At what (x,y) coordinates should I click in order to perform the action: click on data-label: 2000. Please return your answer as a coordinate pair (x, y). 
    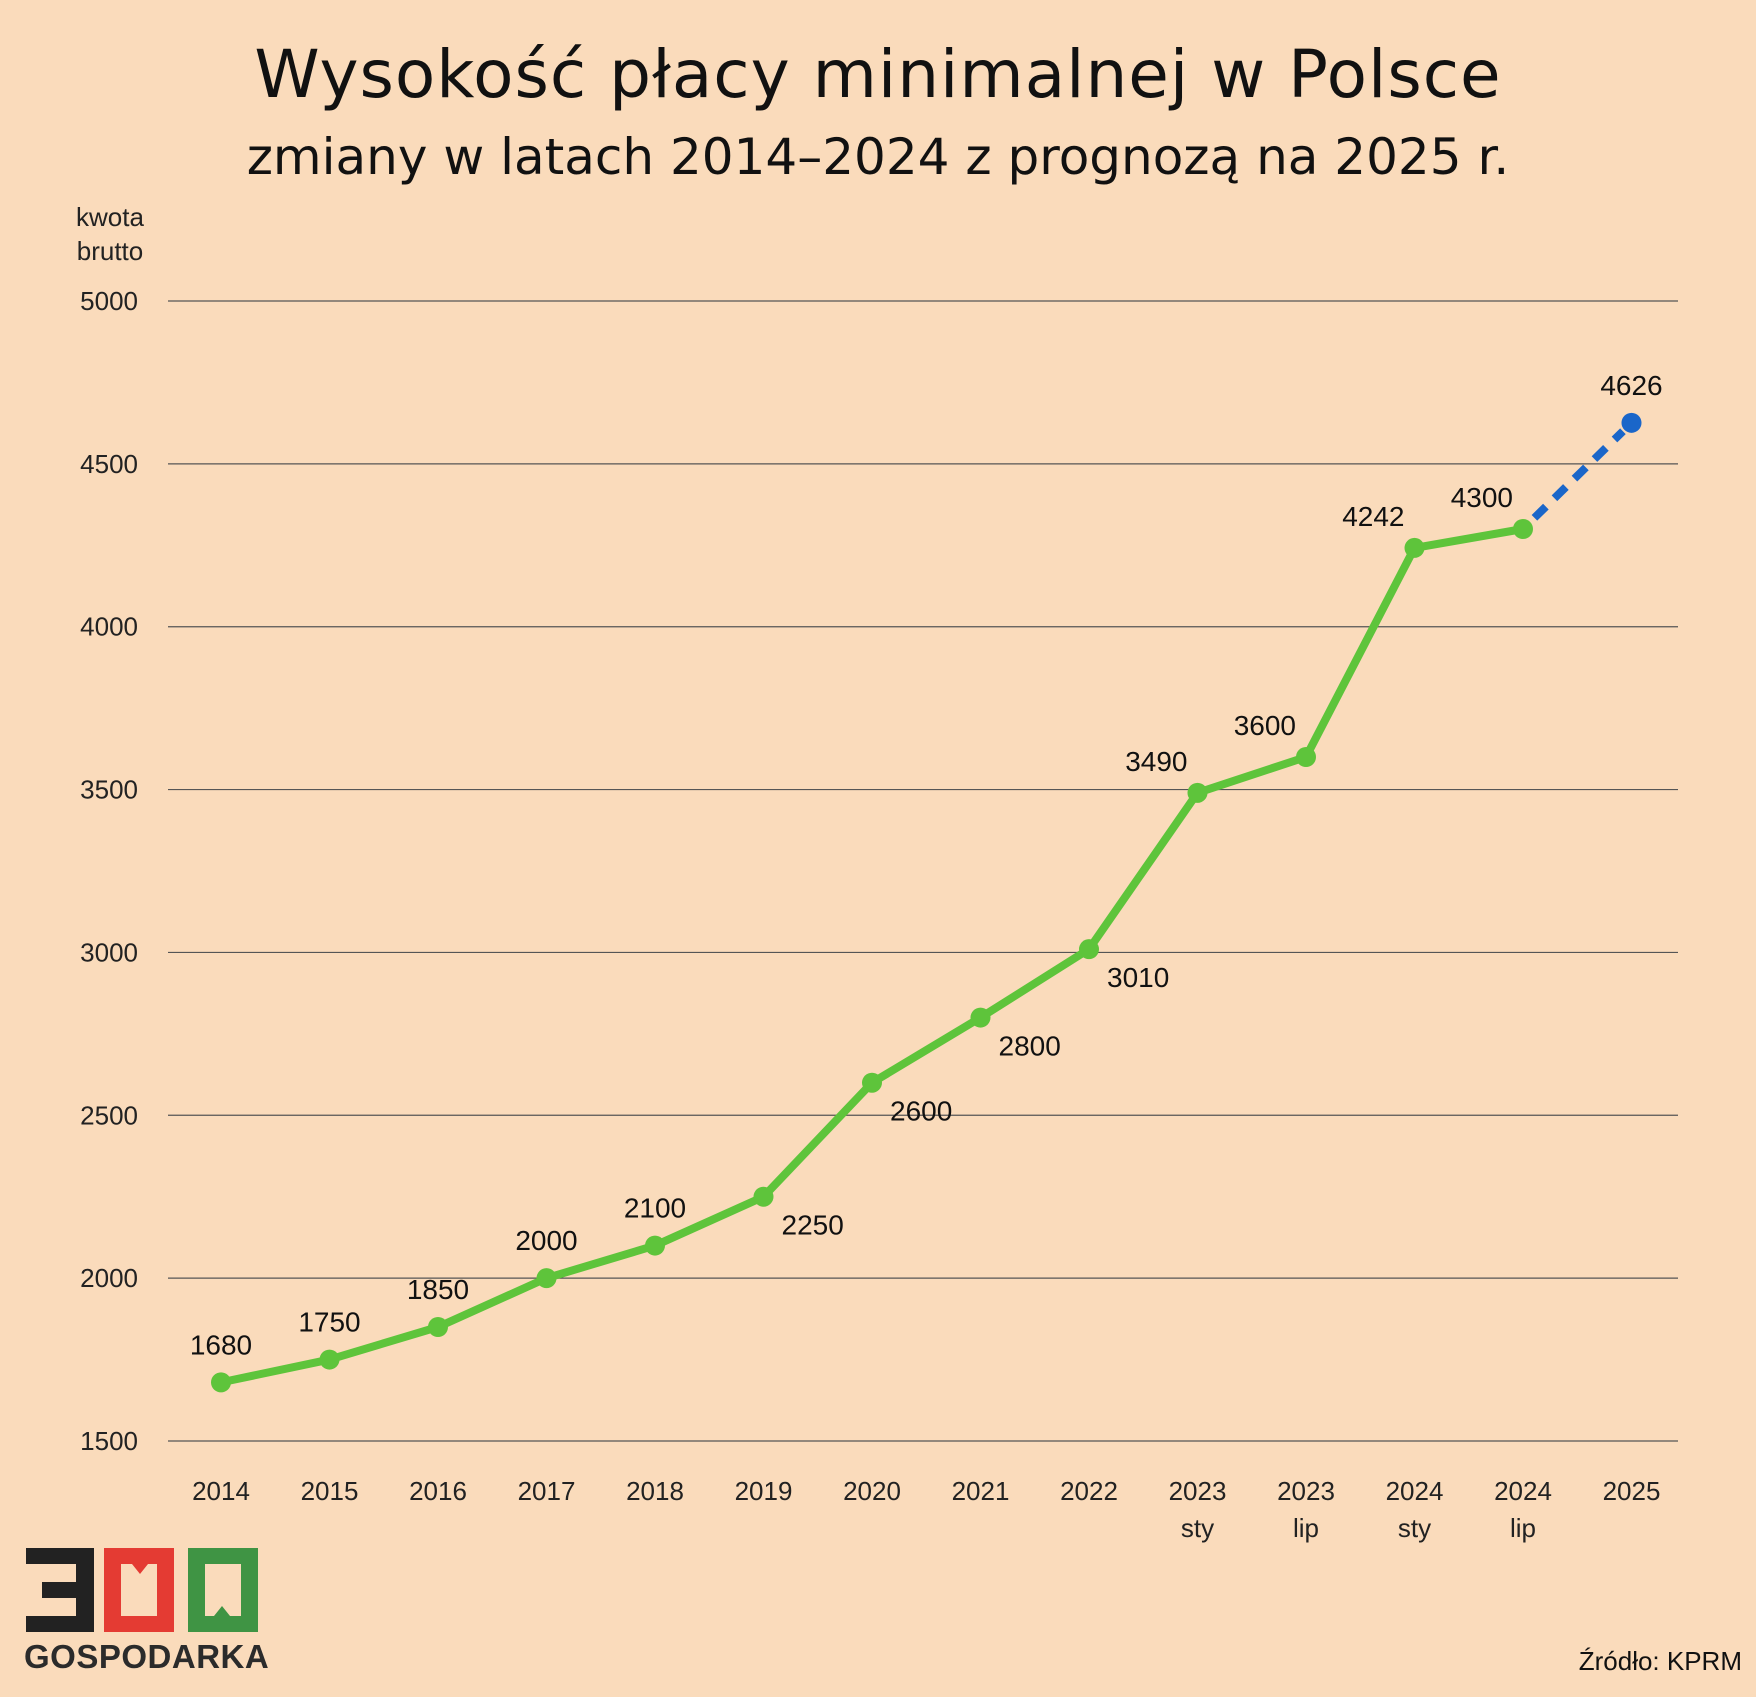
    Looking at the image, I should click on (546, 1240).